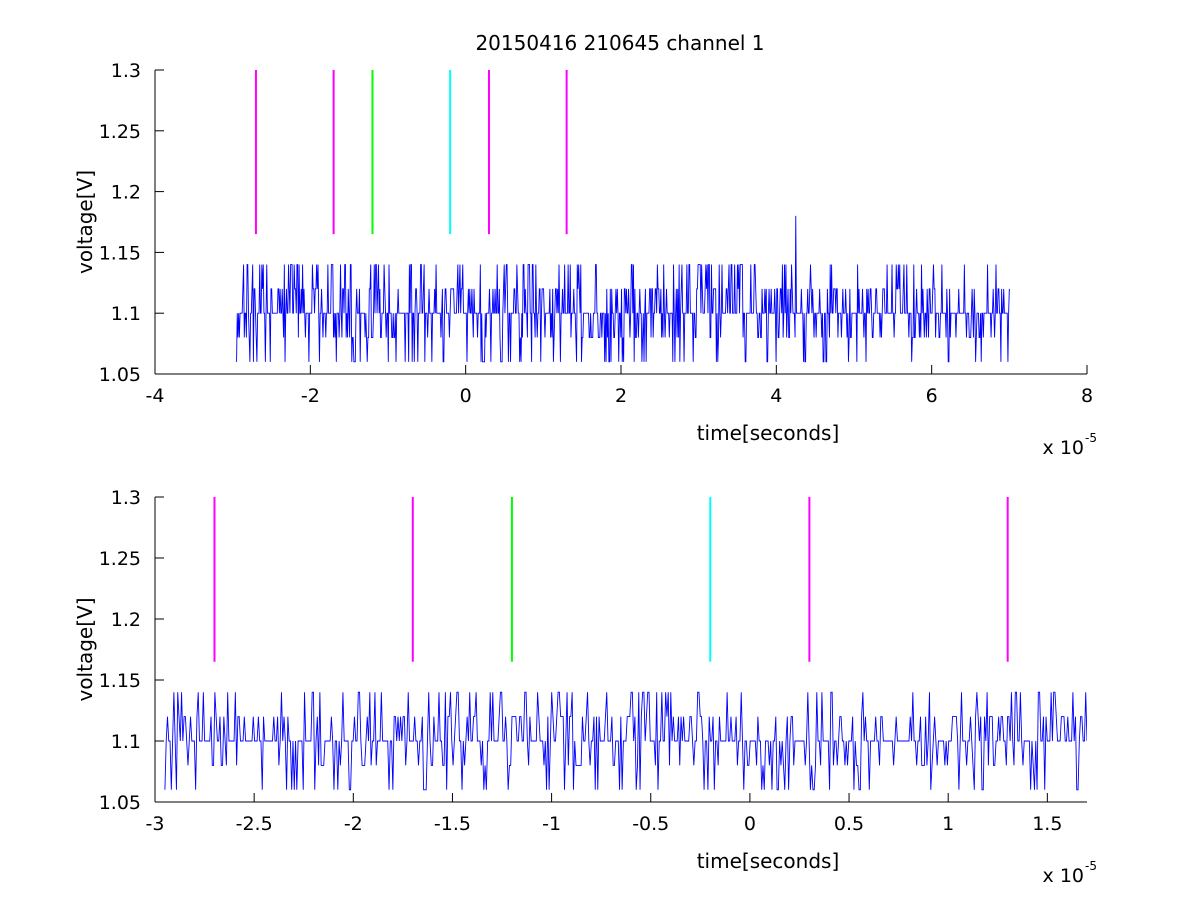 The width and height of the screenshot is (1200, 901). What do you see at coordinates (551, 824) in the screenshot?
I see `x-tick-label: -1` at bounding box center [551, 824].